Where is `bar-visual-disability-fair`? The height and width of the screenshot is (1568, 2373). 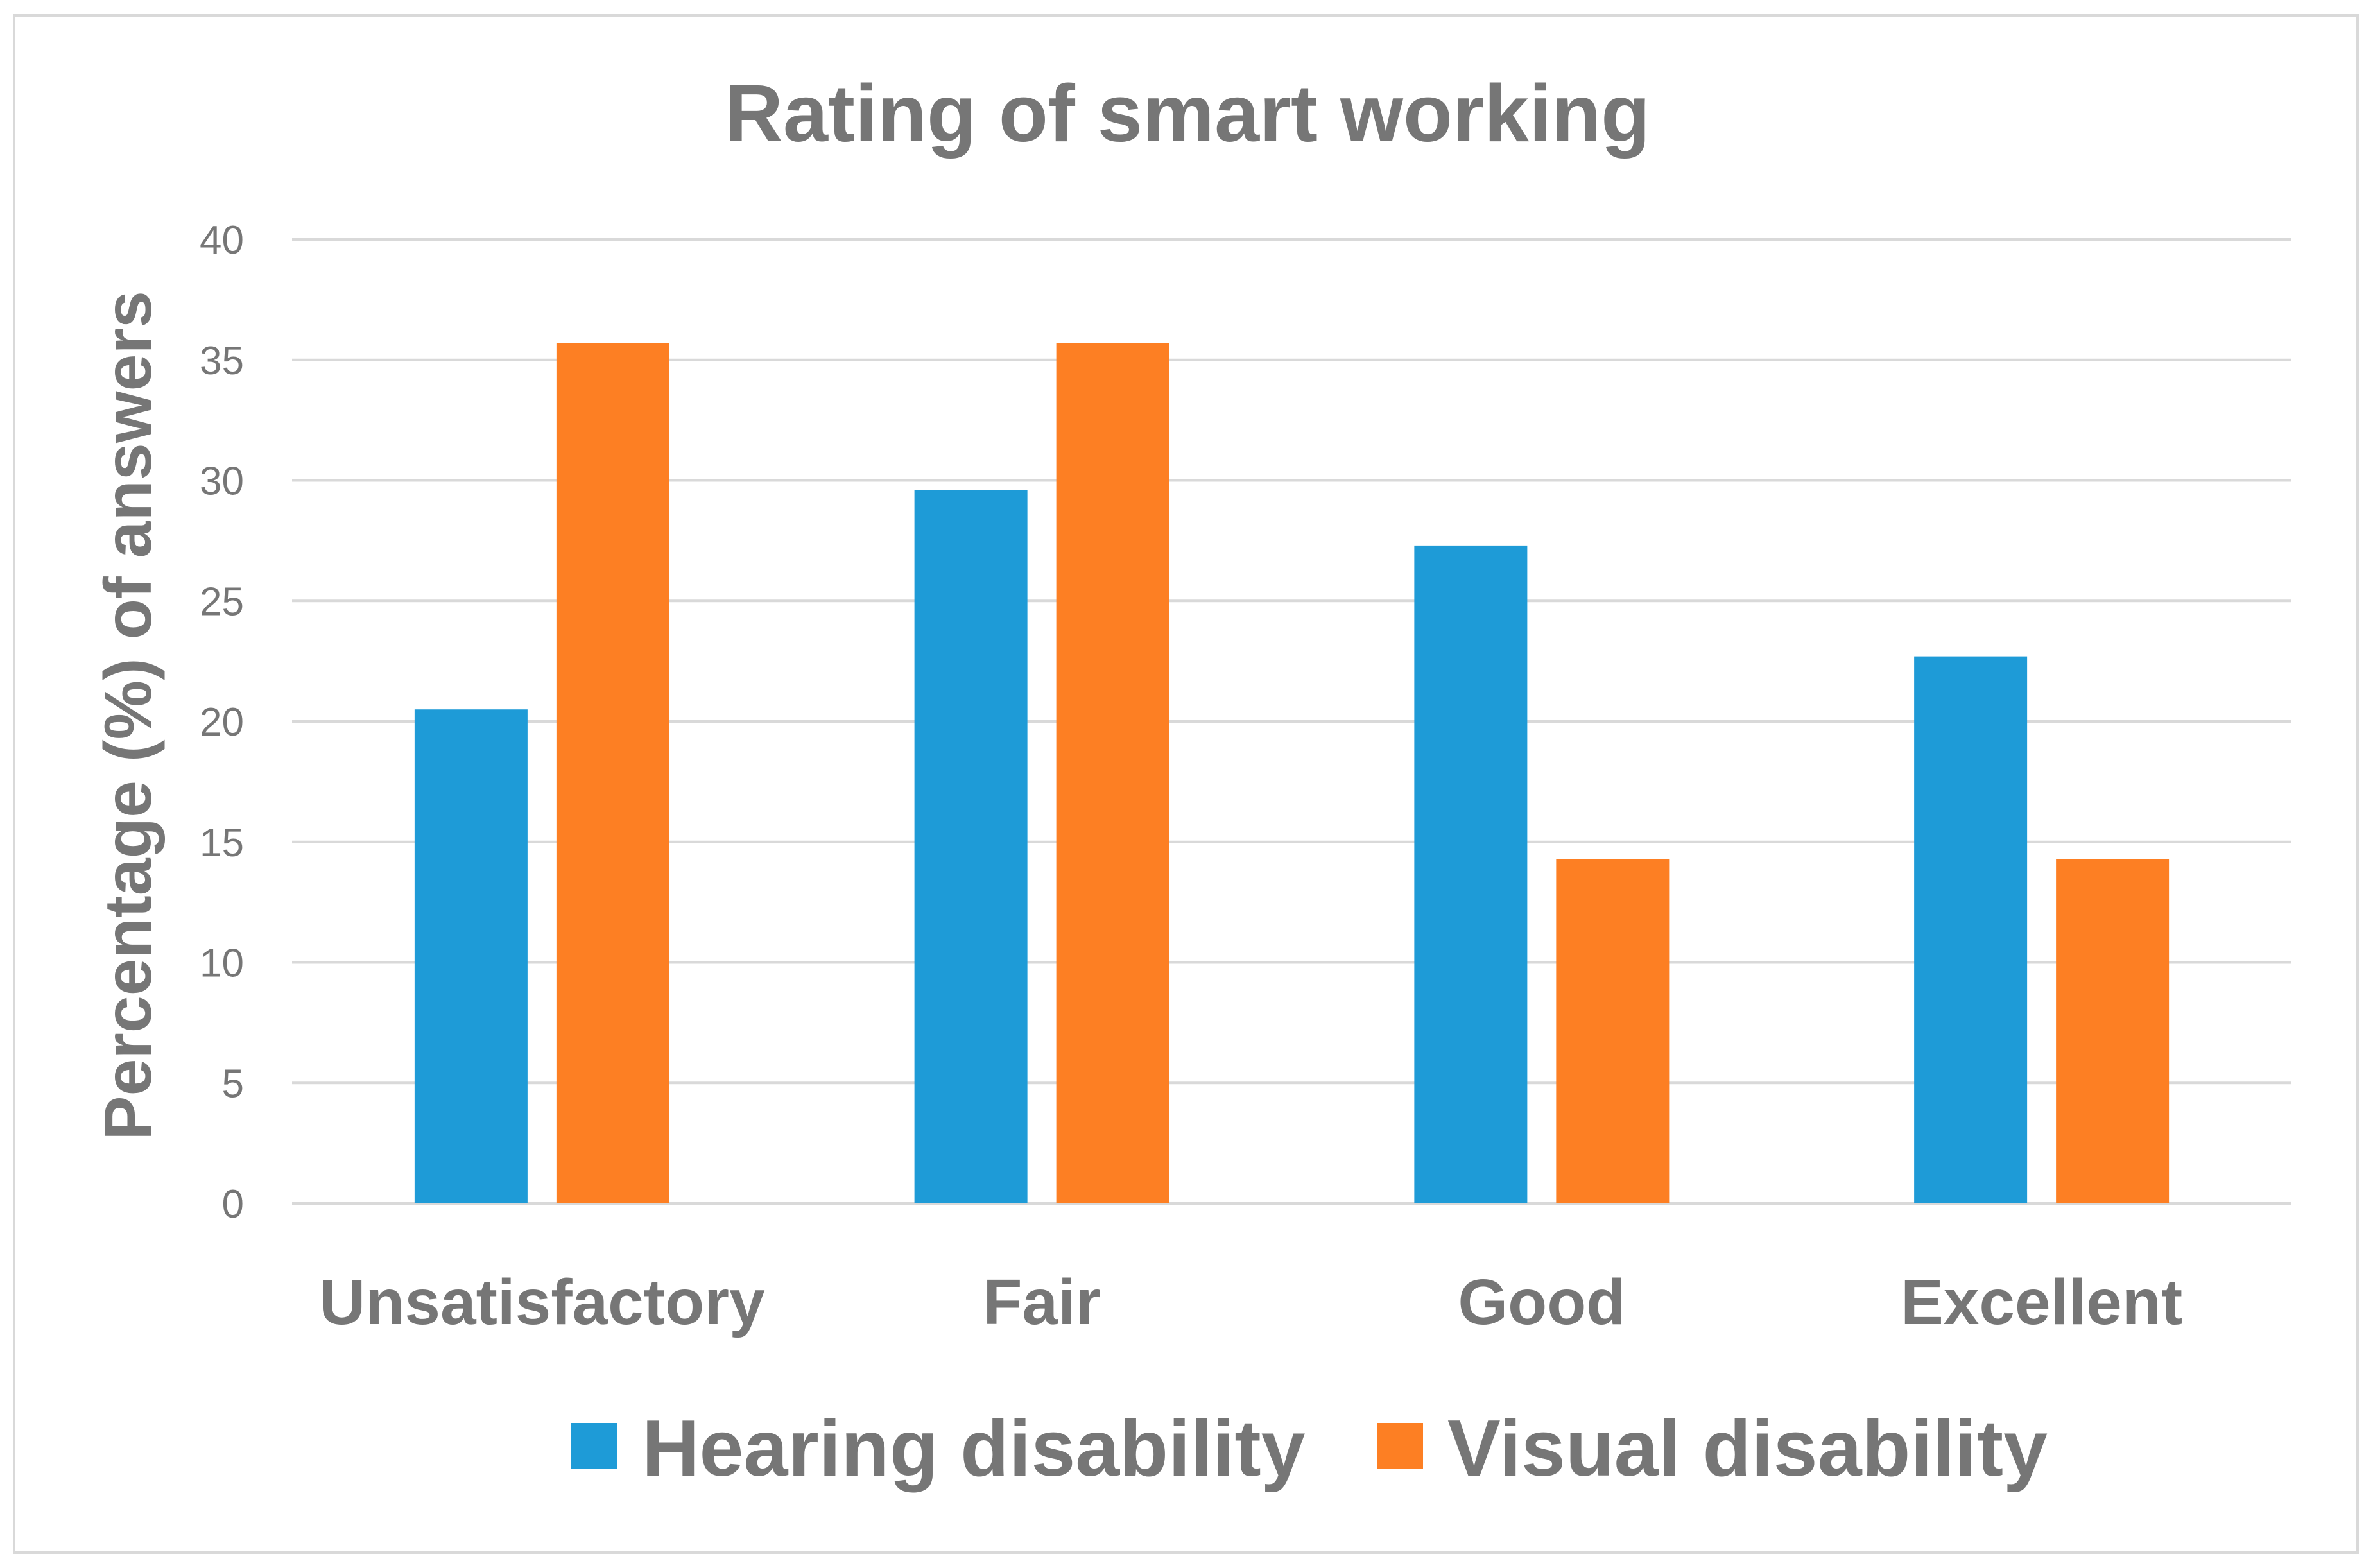
bar-visual-disability-fair is located at coordinates (1112, 773).